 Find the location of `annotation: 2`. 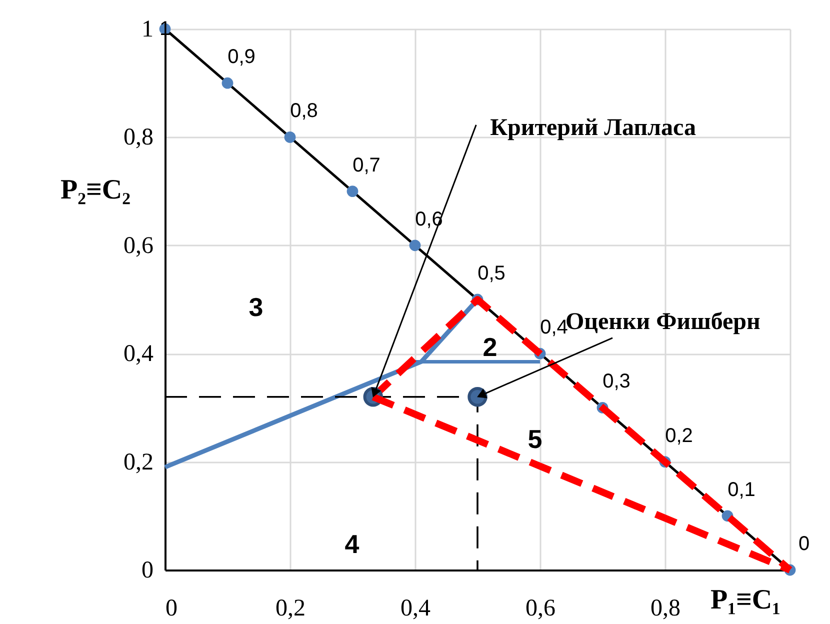

annotation: 2 is located at coordinates (490, 347).